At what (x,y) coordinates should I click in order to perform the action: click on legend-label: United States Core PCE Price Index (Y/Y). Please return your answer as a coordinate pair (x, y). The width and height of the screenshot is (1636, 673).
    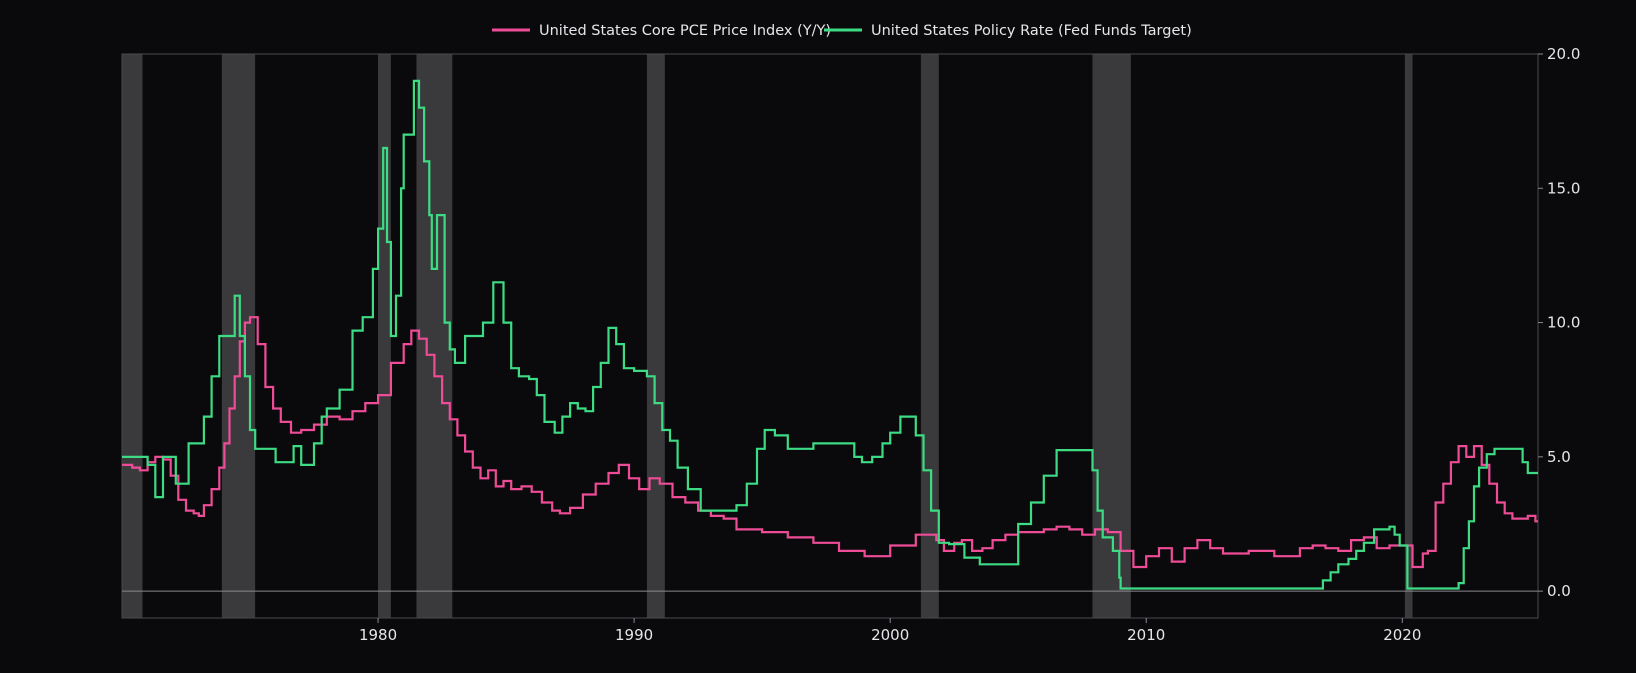
    Looking at the image, I should click on (685, 31).